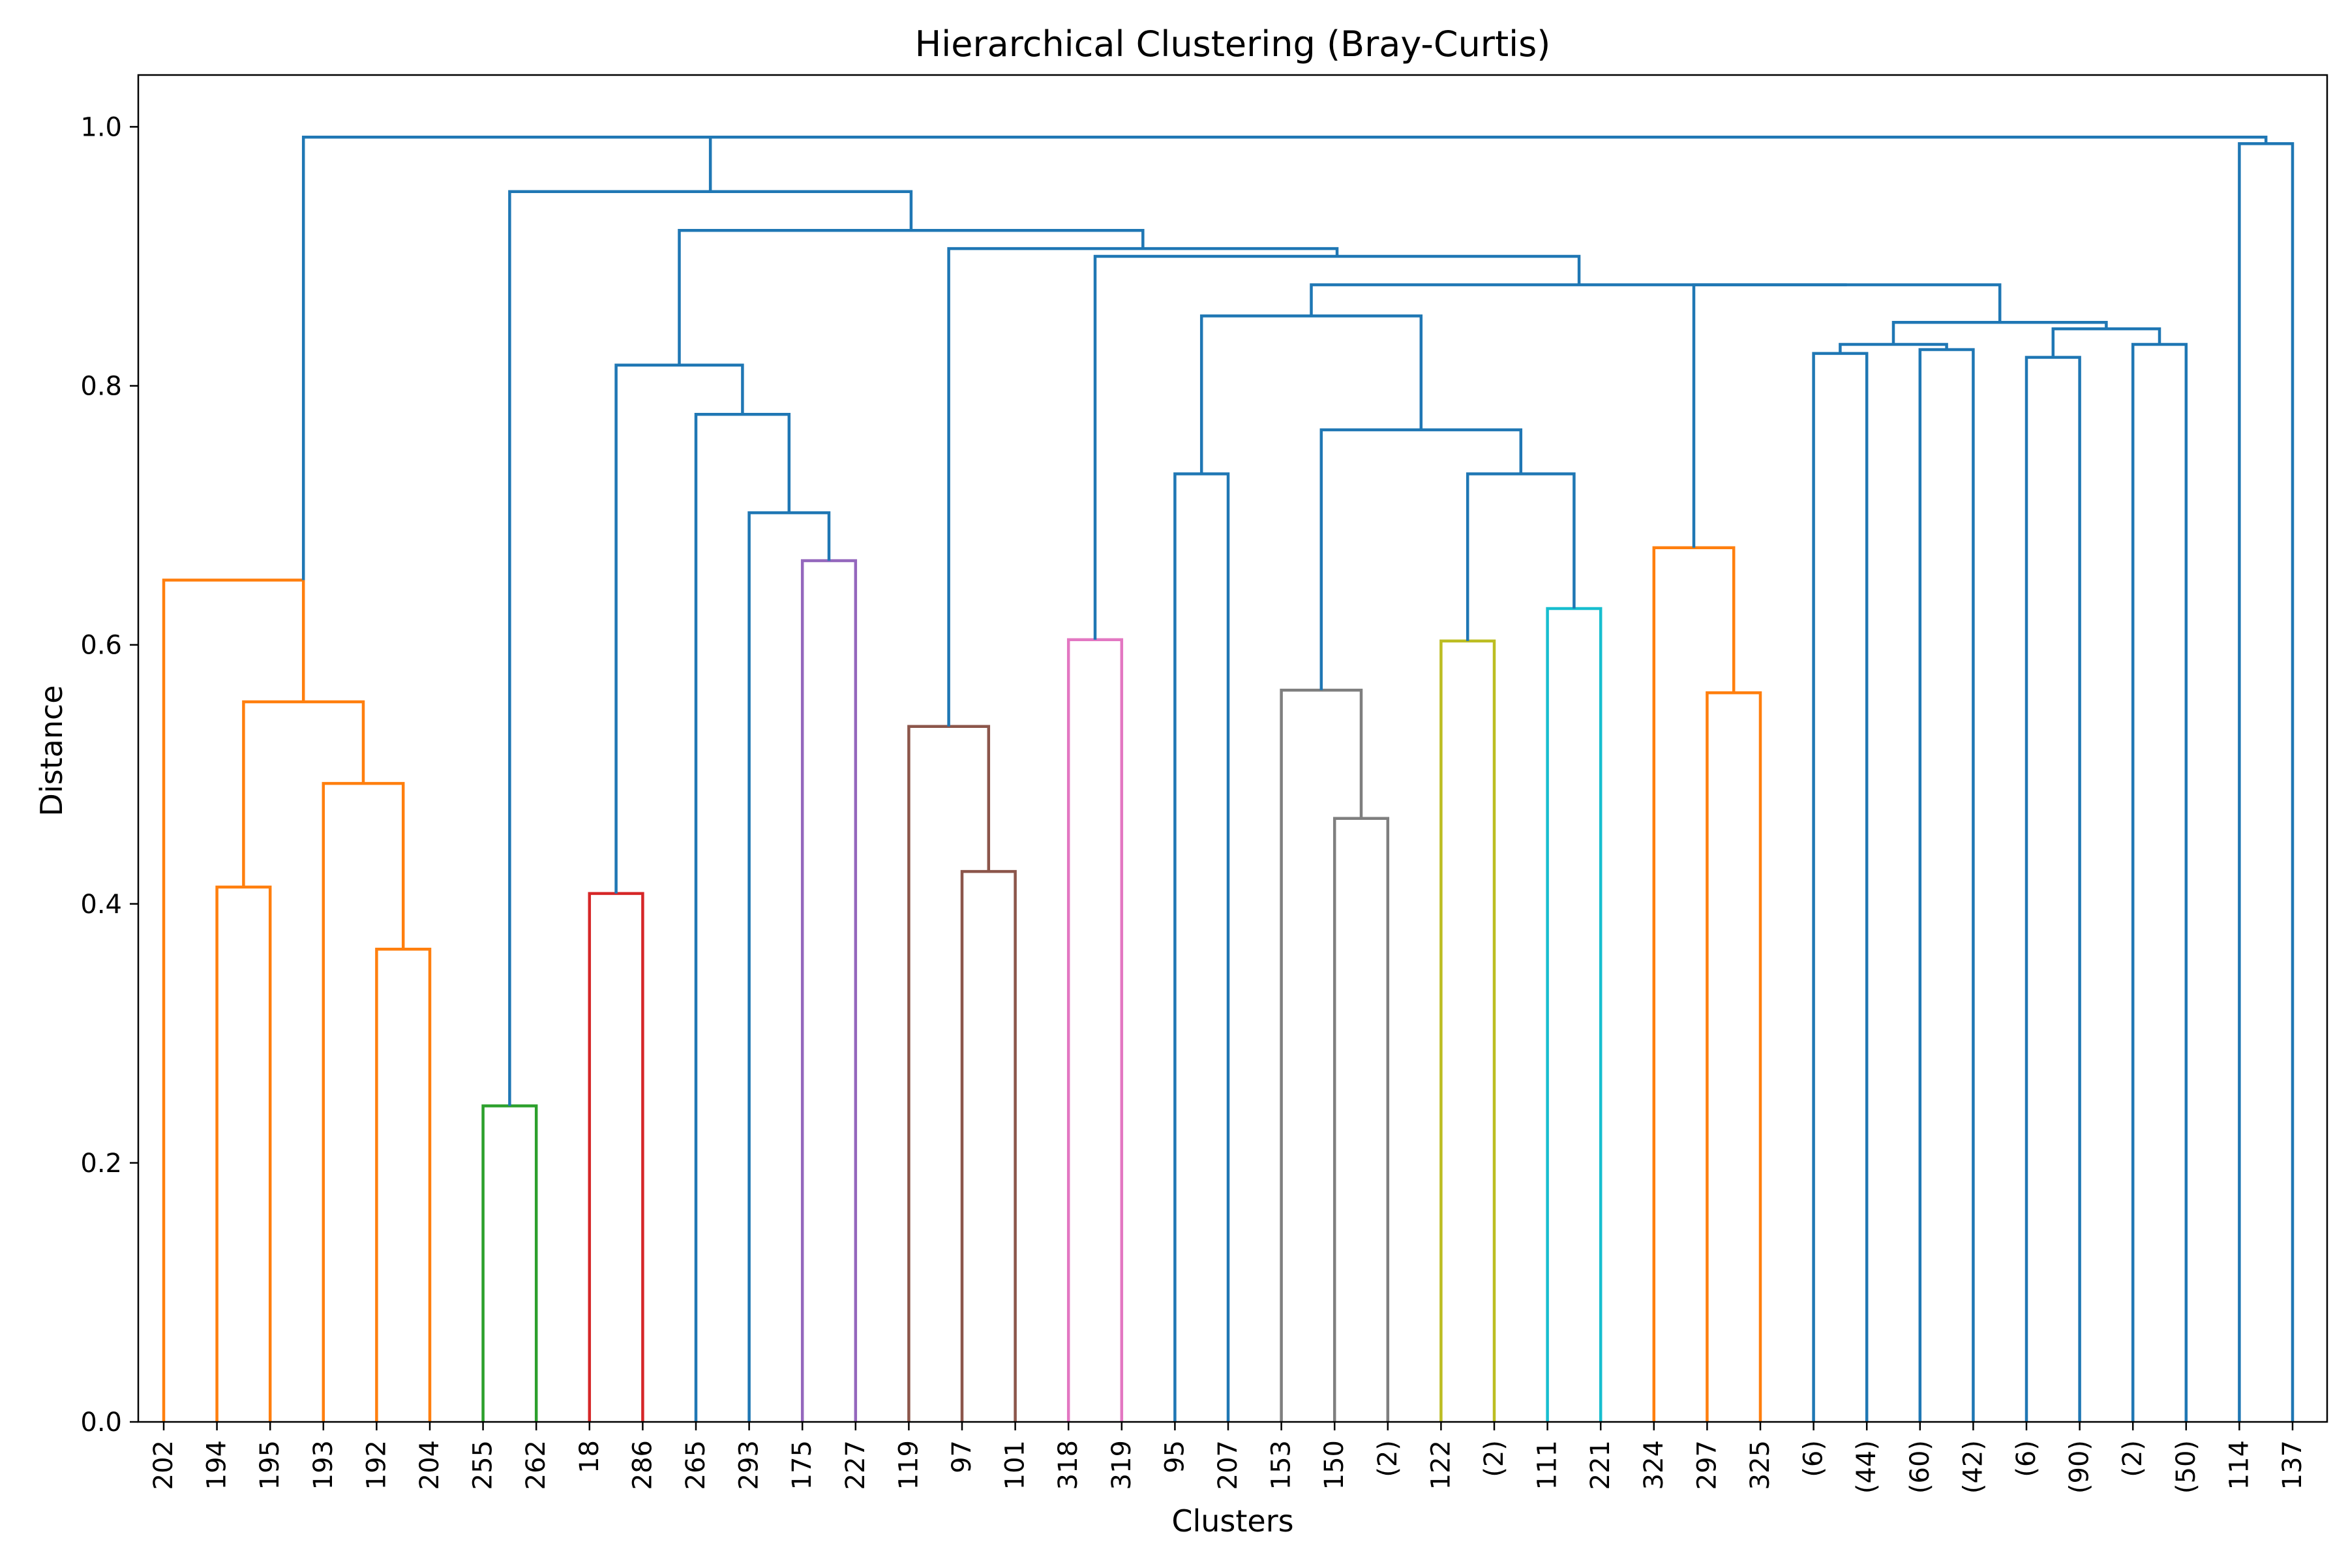 The image size is (2348, 1568). Describe the element at coordinates (802, 1465) in the screenshot. I see `leaf-label: 175` at that location.